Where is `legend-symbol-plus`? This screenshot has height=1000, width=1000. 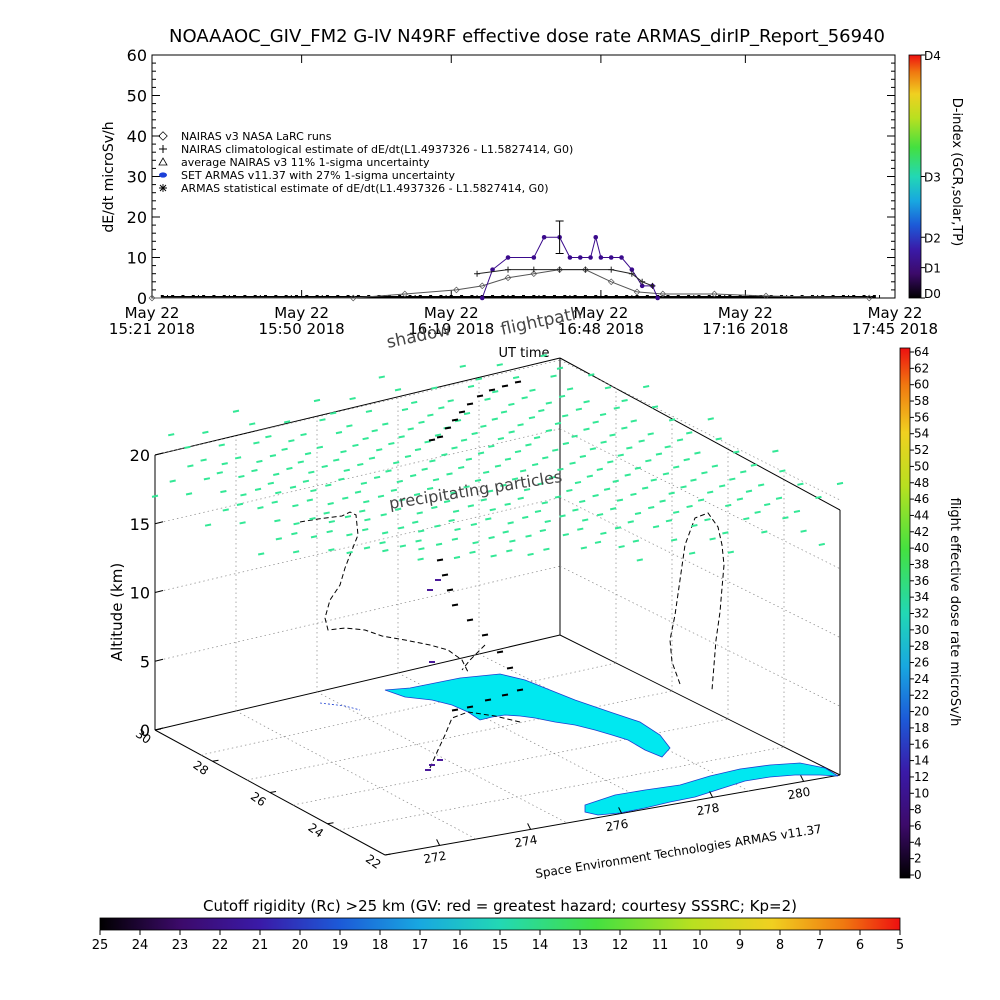
legend-symbol-plus is located at coordinates (163, 149).